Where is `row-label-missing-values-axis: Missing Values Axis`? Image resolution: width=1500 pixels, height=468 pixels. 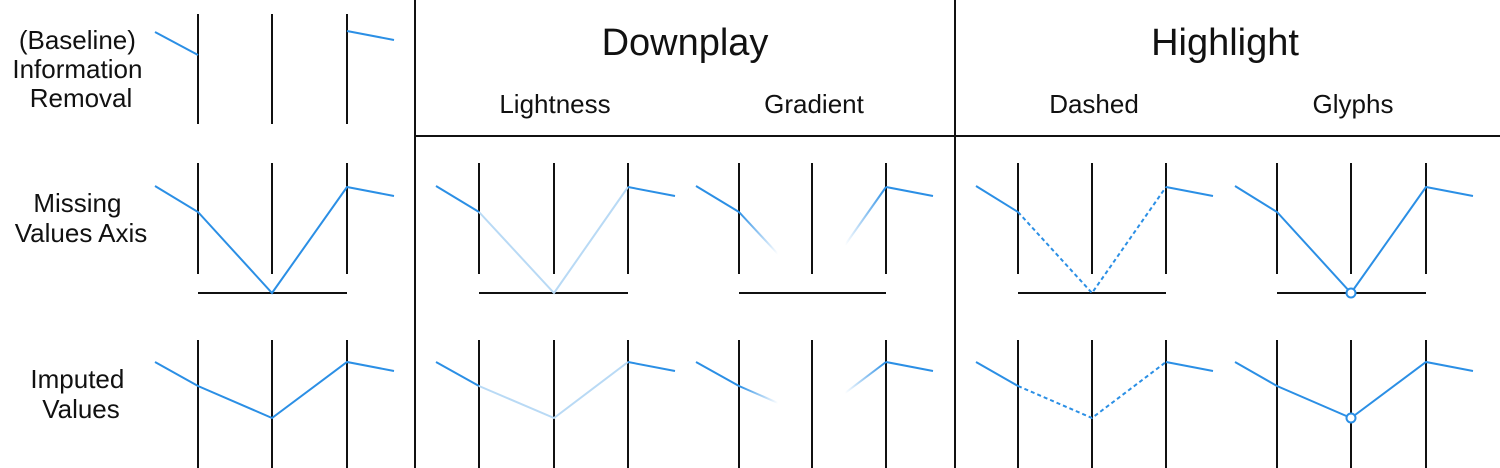 row-label-missing-values-axis: Missing Values Axis is located at coordinates (81, 218).